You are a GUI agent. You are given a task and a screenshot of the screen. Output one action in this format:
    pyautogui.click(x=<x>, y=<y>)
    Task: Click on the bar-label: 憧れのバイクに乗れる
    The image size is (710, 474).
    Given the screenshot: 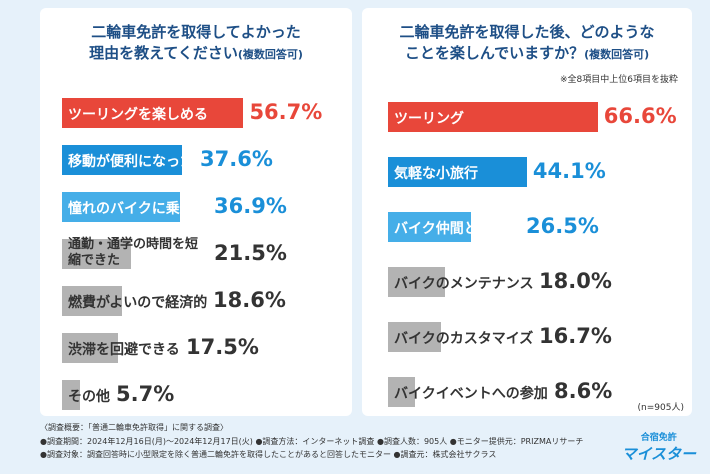 What is the action you would take?
    pyautogui.click(x=138, y=209)
    